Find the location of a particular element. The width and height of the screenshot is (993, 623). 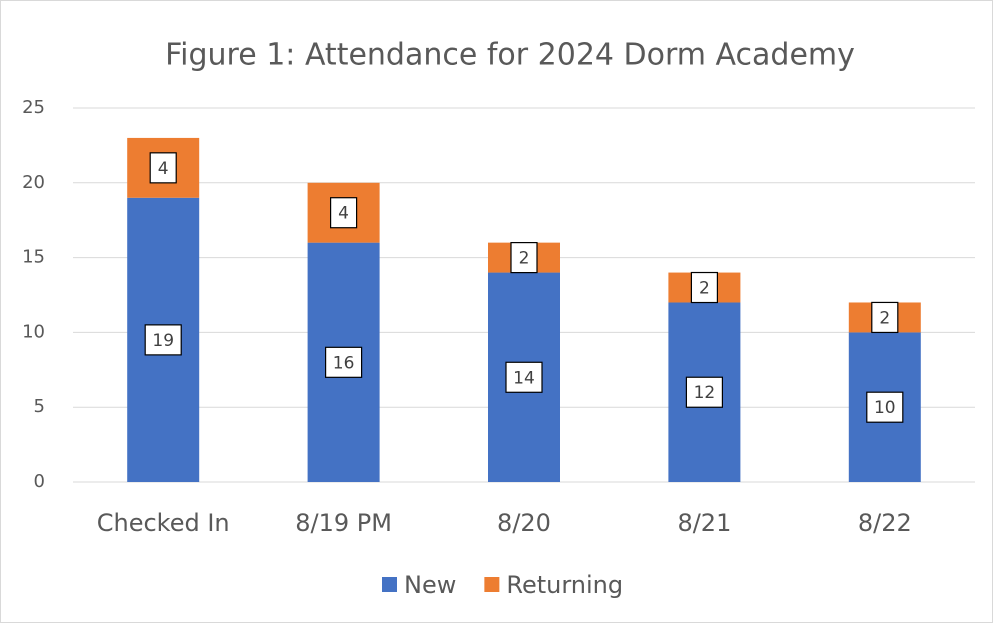

x-tick-label: 8/20 is located at coordinates (524, 523).